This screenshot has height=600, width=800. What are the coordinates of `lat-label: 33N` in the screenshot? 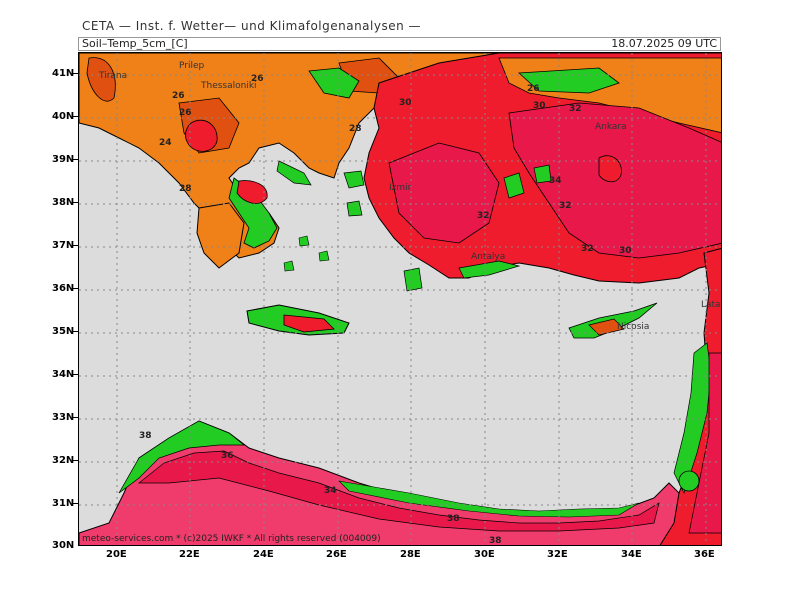 It's located at (63, 417).